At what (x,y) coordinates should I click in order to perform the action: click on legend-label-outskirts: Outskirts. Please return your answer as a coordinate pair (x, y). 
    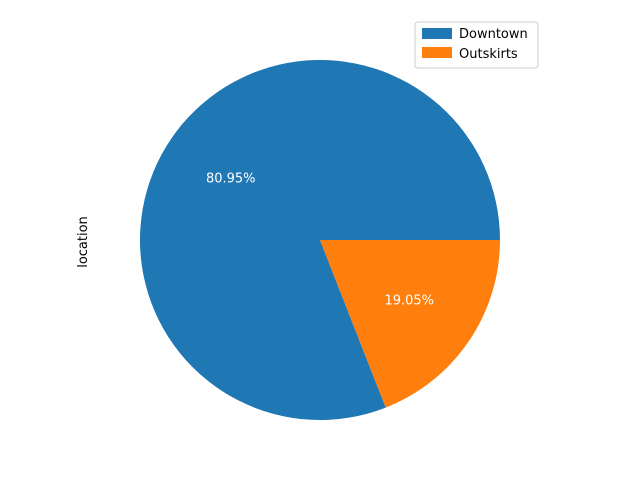
    Looking at the image, I should click on (488, 54).